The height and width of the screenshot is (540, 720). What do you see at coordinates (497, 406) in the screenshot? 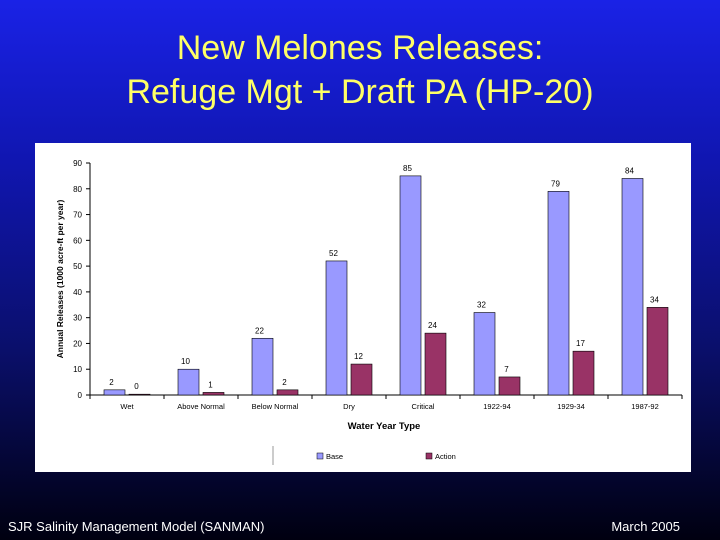
I see `x-tick-label: 1922-94` at bounding box center [497, 406].